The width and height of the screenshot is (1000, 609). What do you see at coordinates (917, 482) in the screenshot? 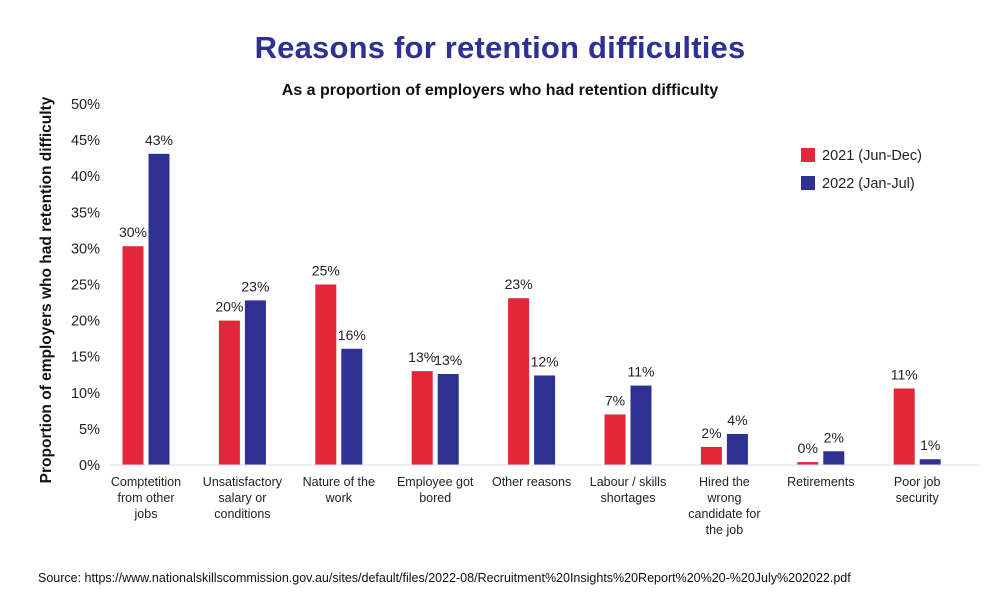
I see `x-category-label: Poor job` at bounding box center [917, 482].